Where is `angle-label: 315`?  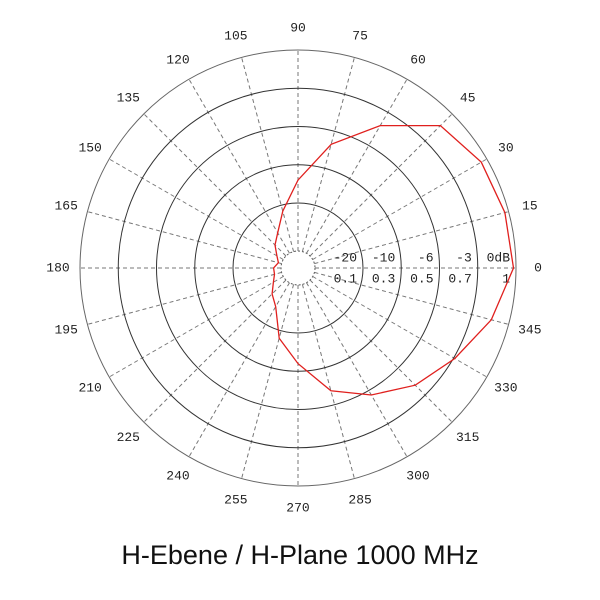
angle-label: 315 is located at coordinates (467, 437).